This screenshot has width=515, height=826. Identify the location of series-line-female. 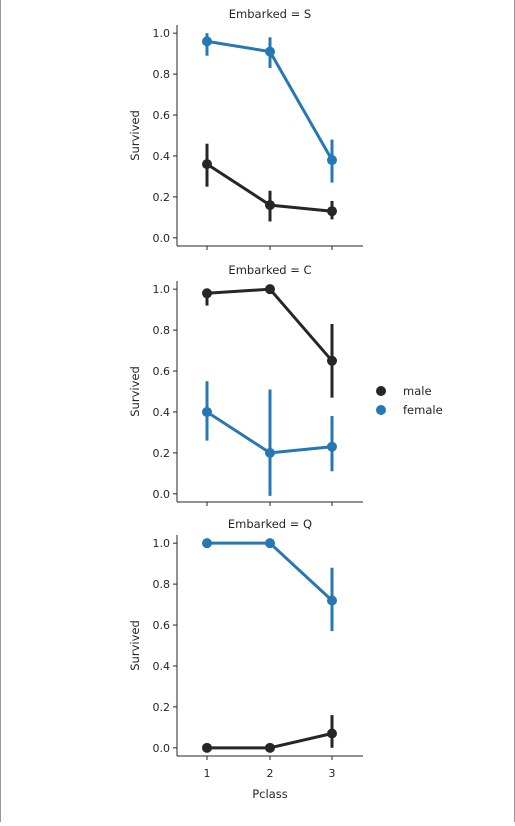
(270, 571).